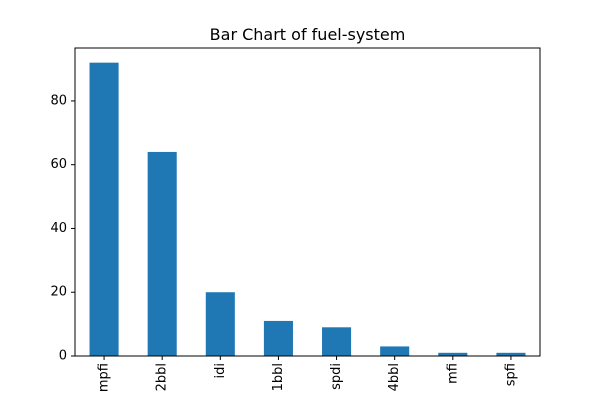 This screenshot has height=400, width=600. I want to click on x-tick-label-mpfi: mpfi, so click(104, 377).